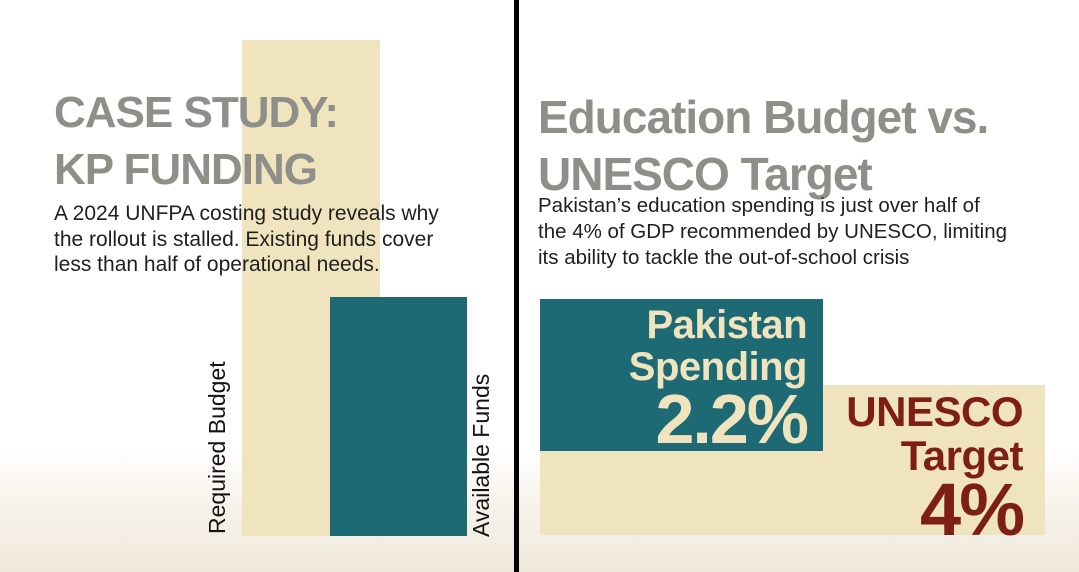 The height and width of the screenshot is (572, 1079). I want to click on left-panel-title: CASE STUDY: KP FUNDING, so click(196, 141).